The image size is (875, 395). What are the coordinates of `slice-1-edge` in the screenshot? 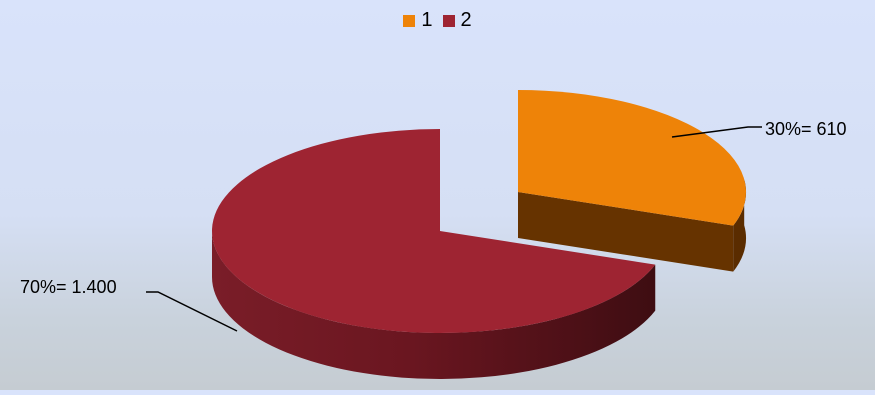 It's located at (739, 225).